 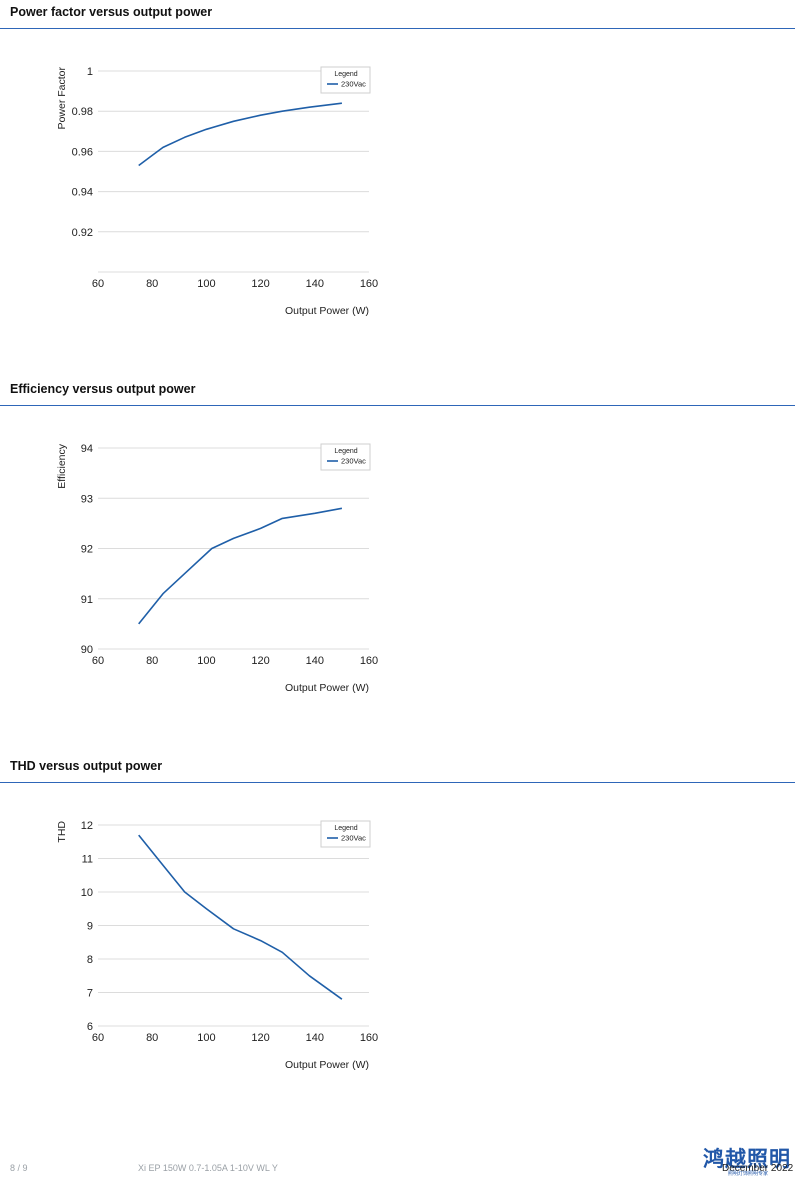 What do you see at coordinates (747, 1159) in the screenshot?
I see `watermark-logo: 鸿越照明` at bounding box center [747, 1159].